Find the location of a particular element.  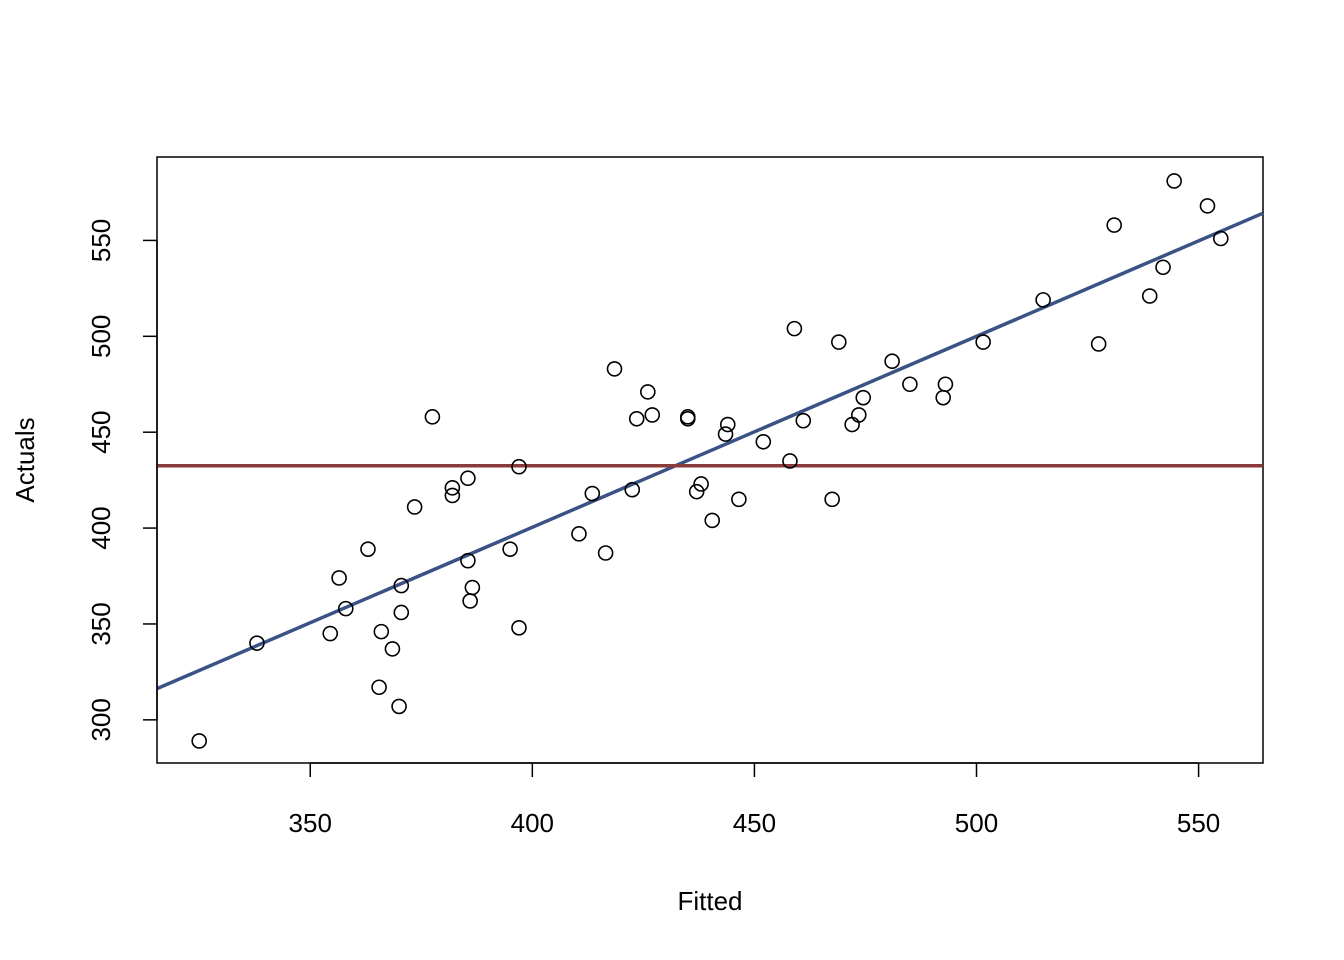

y-tick-label: 400 is located at coordinates (101, 527).